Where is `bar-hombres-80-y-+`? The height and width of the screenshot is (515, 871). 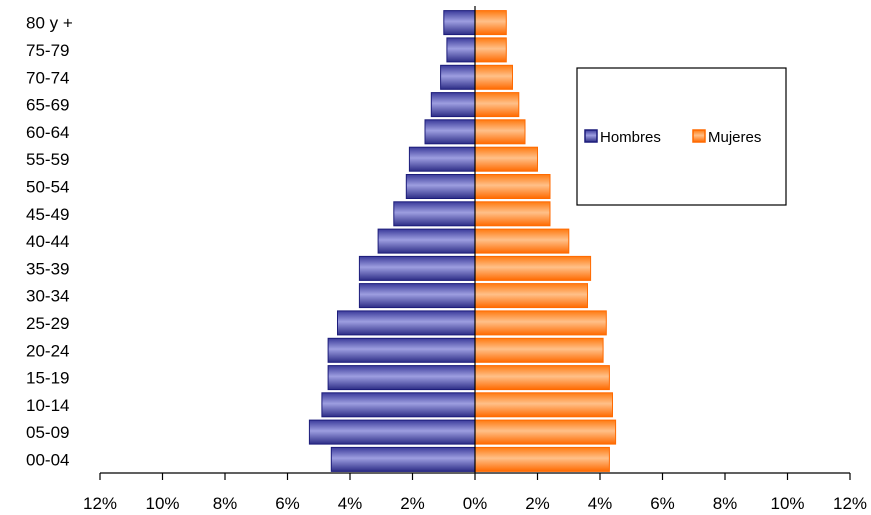
bar-hombres-80-y-+ is located at coordinates (459, 23).